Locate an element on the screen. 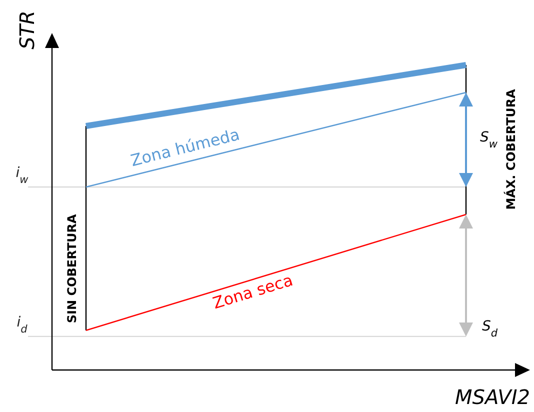  ref-line-label: i$_{d}$ is located at coordinates (22, 325).